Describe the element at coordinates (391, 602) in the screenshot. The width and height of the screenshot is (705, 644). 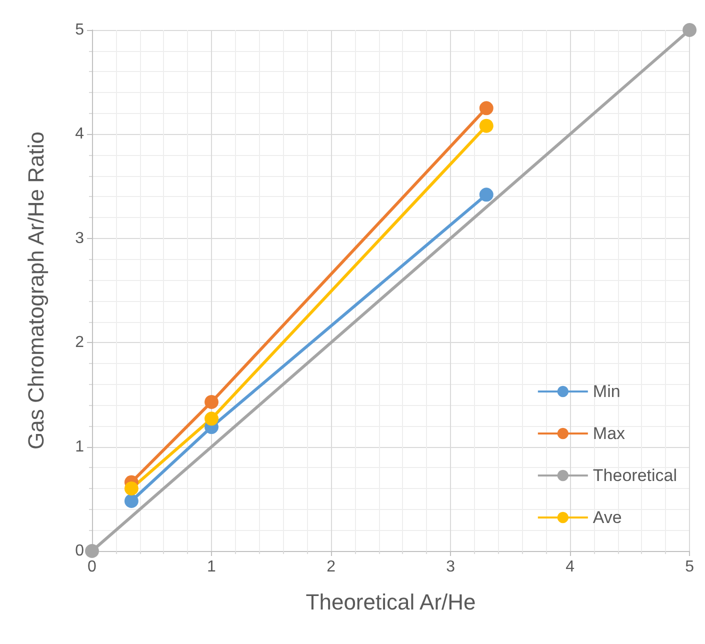
I see `x-axis-title: Theoretical Ar/He` at that location.